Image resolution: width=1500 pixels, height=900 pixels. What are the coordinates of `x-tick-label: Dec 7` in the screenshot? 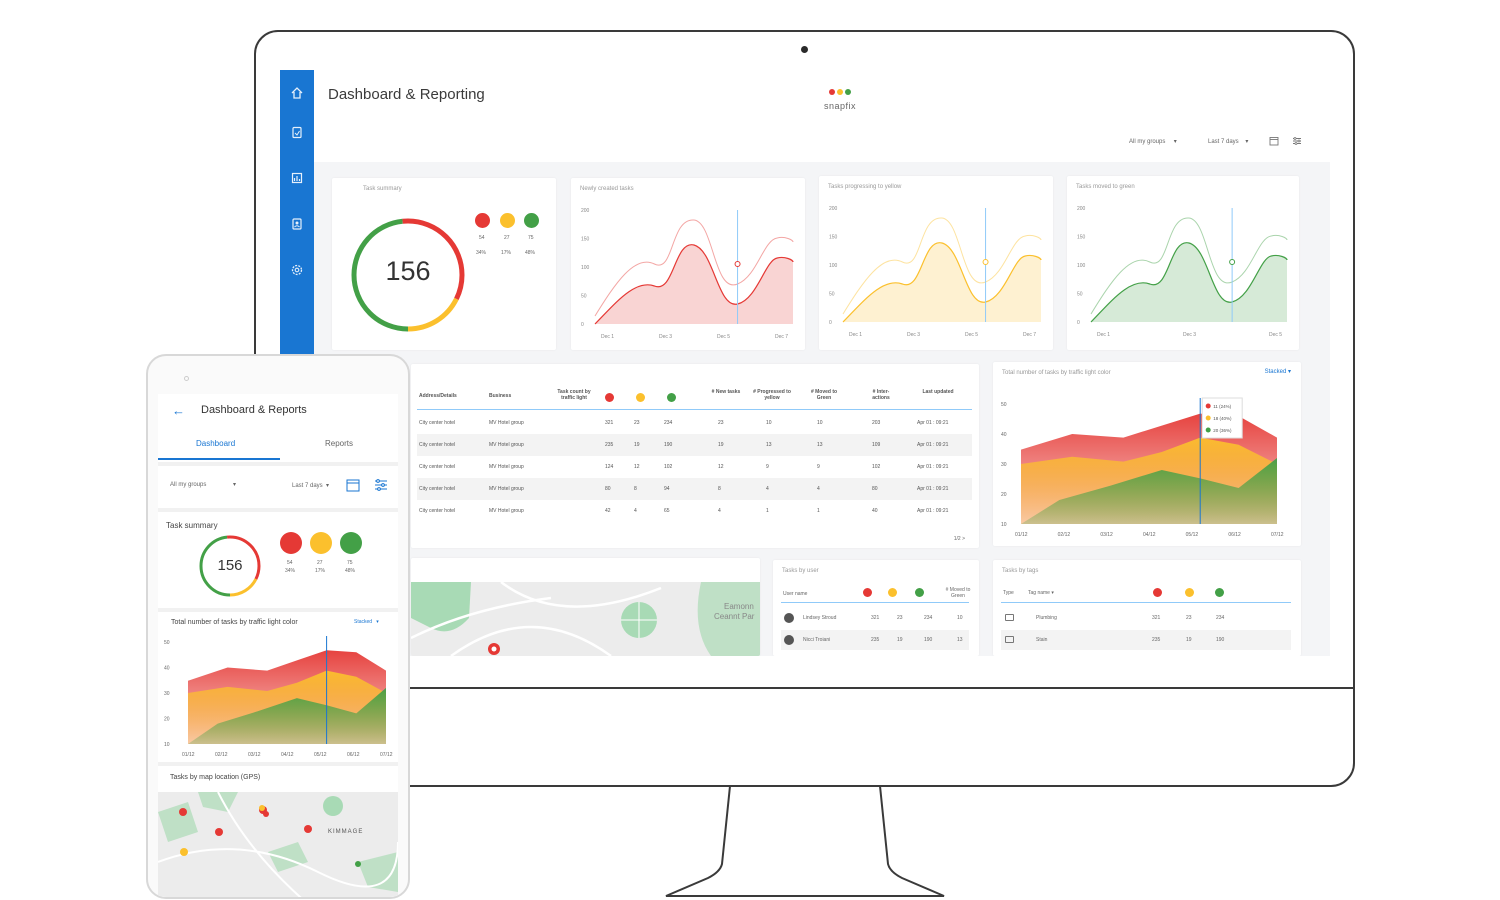 It's located at (1029, 335).